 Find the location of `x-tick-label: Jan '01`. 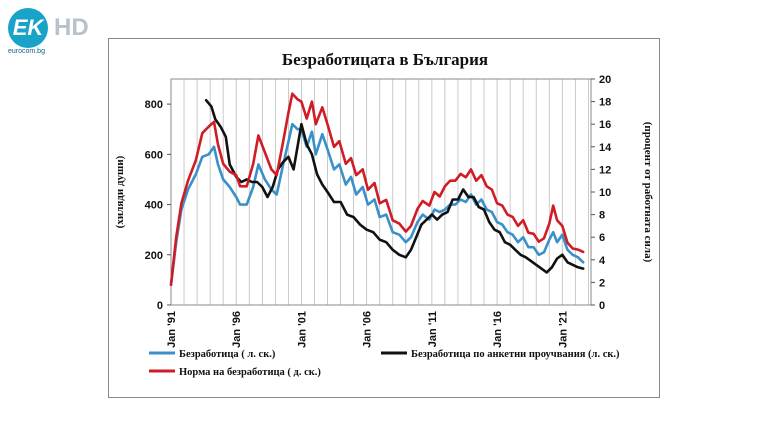

x-tick-label: Jan '01 is located at coordinates (302, 329).